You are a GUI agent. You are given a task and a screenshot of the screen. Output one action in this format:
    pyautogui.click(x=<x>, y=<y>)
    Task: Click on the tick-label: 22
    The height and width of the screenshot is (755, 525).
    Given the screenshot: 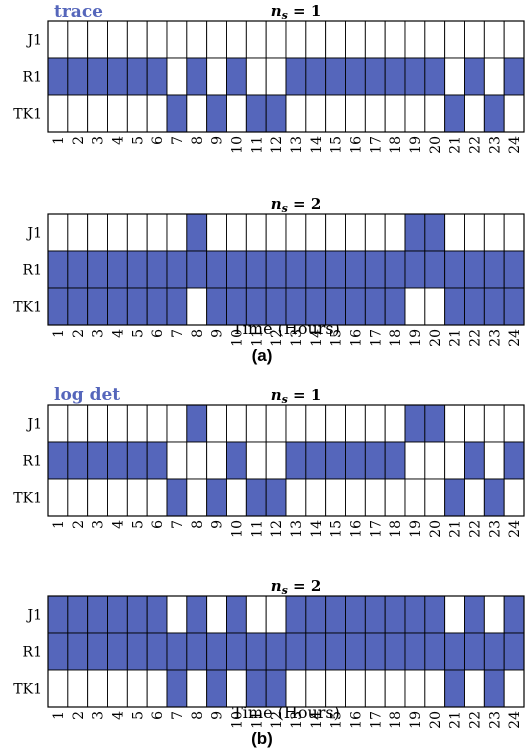 What is the action you would take?
    pyautogui.click(x=475, y=145)
    